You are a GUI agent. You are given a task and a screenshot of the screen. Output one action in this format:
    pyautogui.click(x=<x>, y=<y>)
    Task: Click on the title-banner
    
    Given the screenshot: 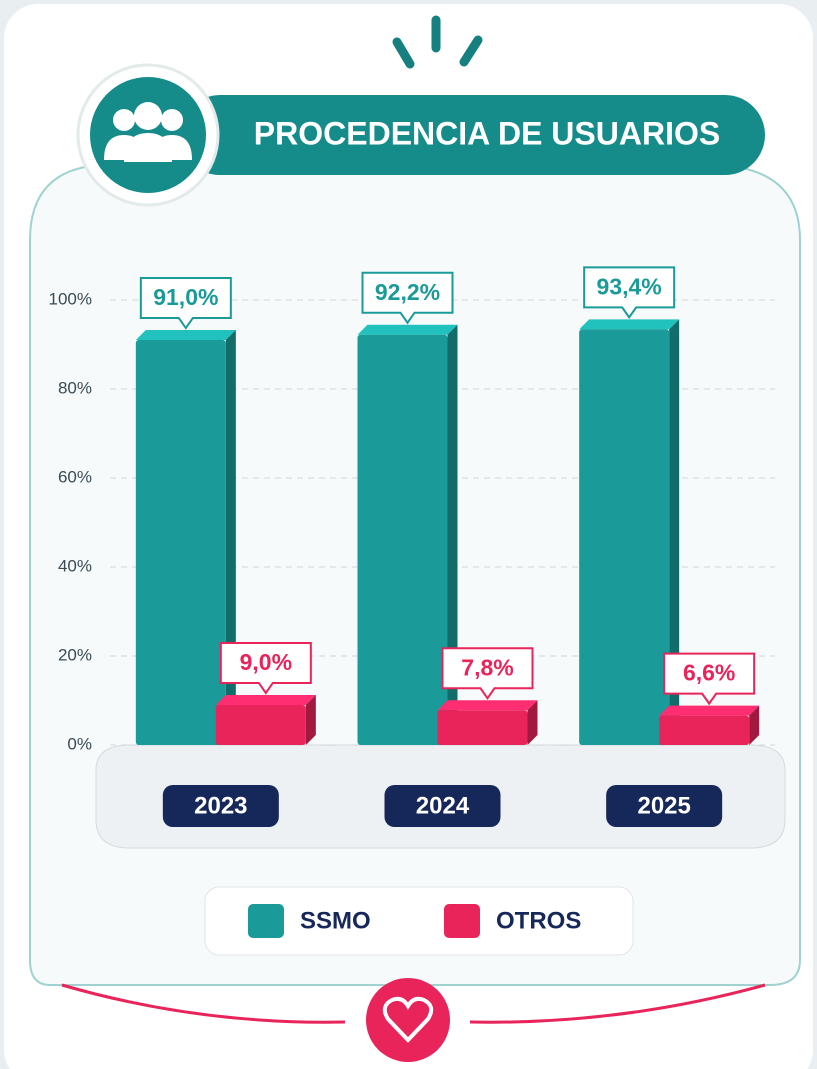 What is the action you would take?
    pyautogui.click(x=472, y=135)
    